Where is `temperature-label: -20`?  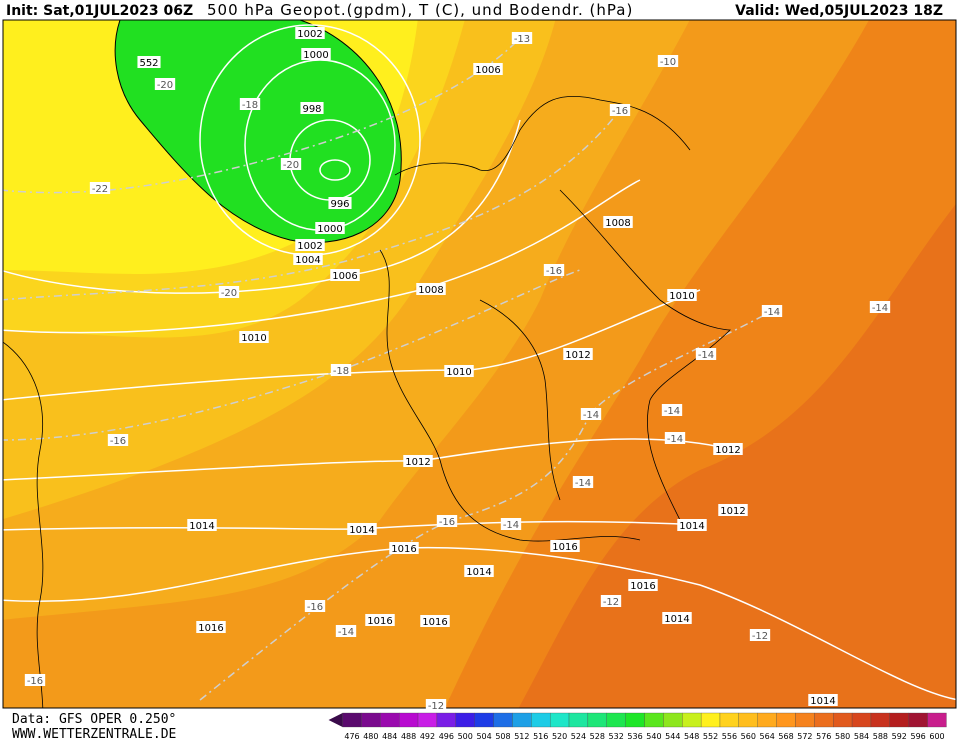
temperature-label: -20 is located at coordinates (291, 164).